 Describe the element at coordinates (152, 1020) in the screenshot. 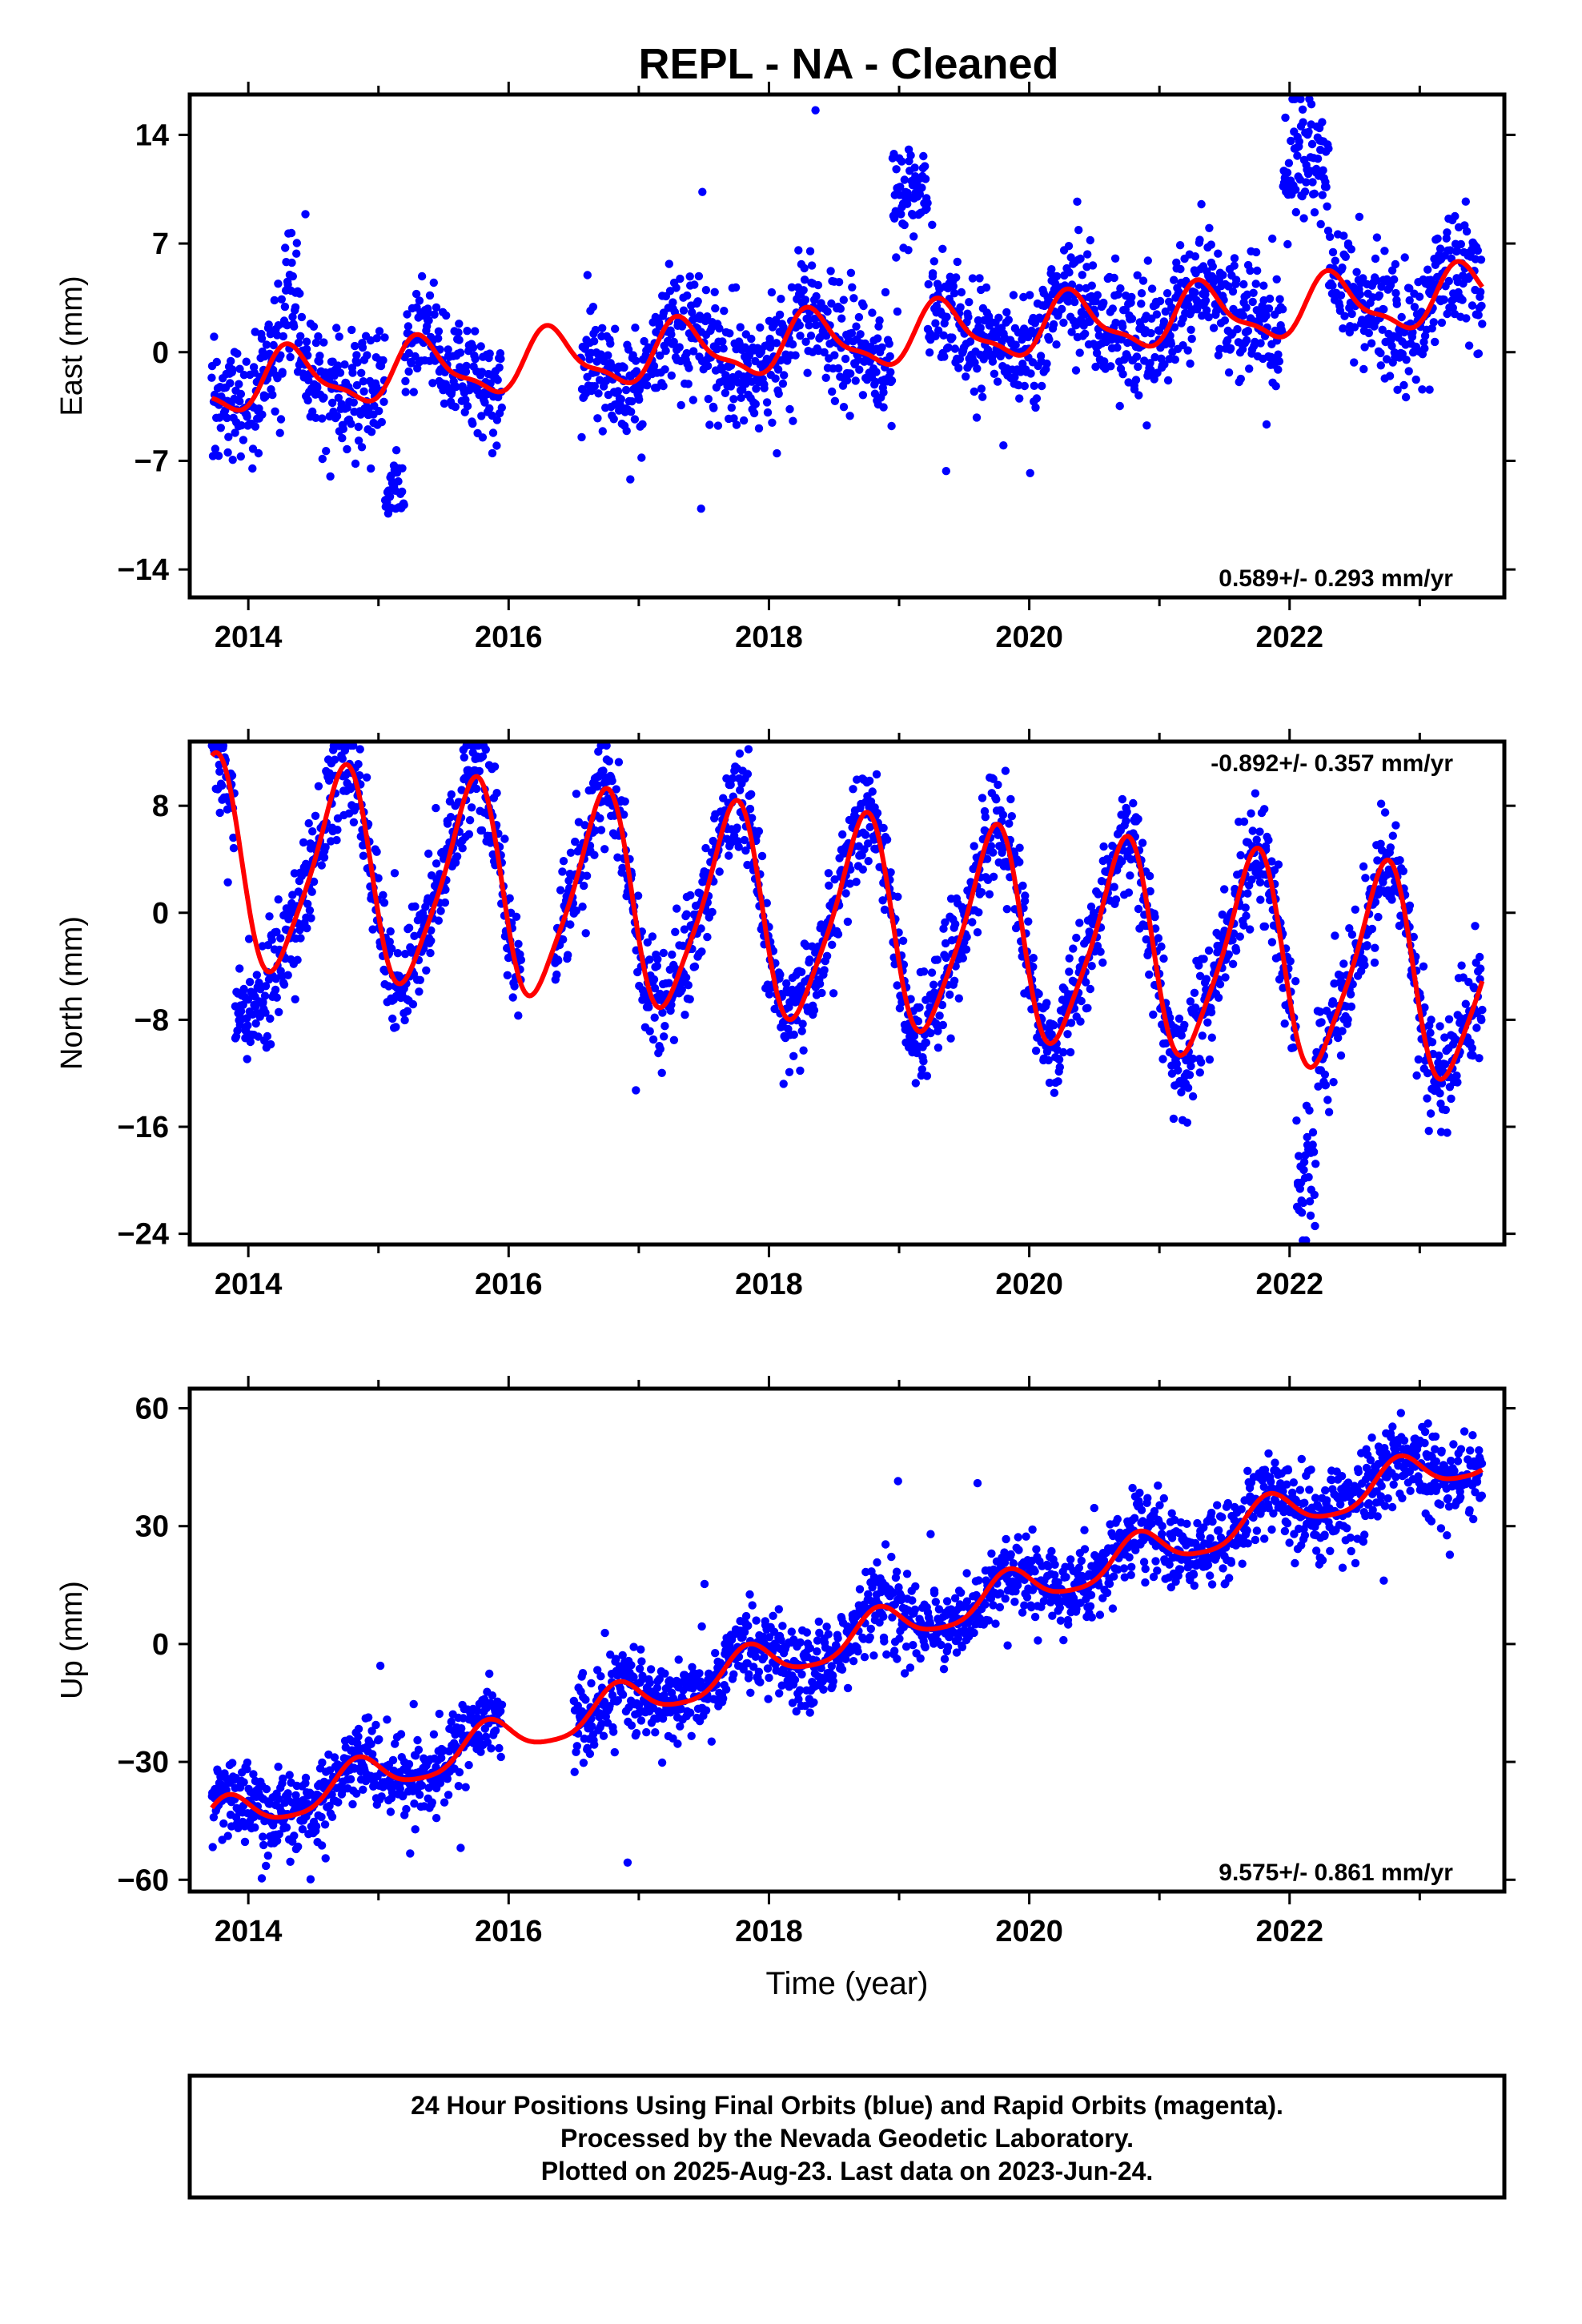

I see `north-y-tick-label: −8` at that location.